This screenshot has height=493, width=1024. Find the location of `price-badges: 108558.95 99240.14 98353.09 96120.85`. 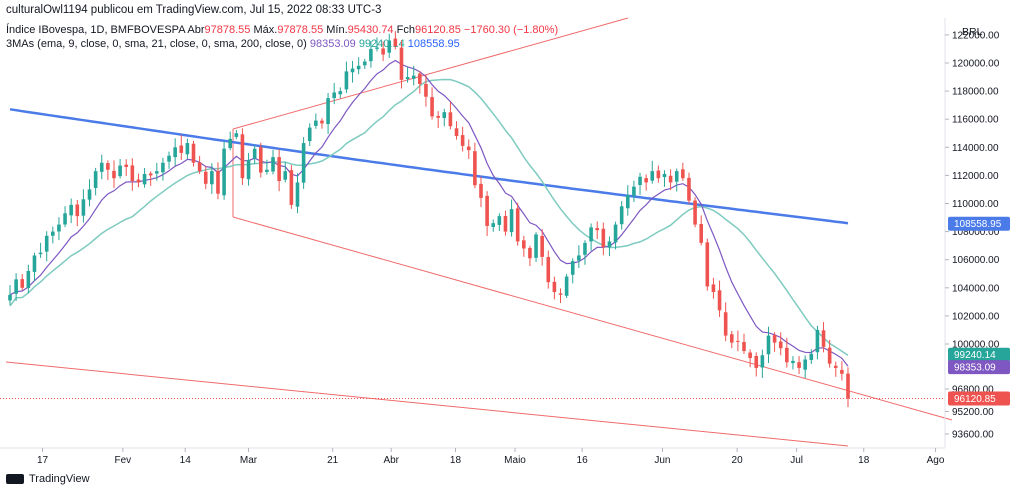

price-badges: 108558.95 99240.14 98353.09 96120.85 is located at coordinates (979, 311).